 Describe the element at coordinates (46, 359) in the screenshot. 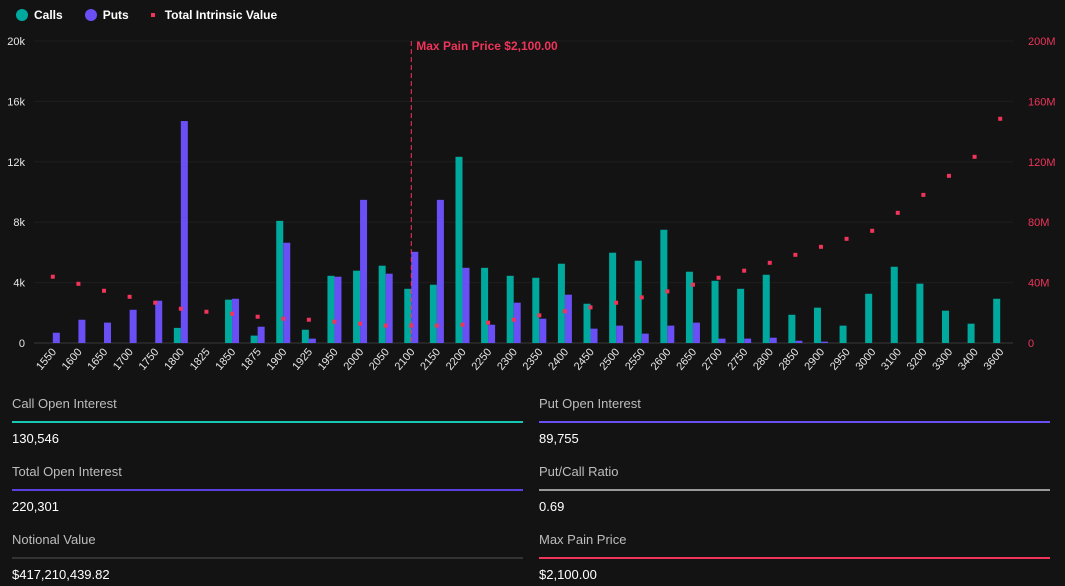

I see `x-axis-tick-label: 1550` at that location.